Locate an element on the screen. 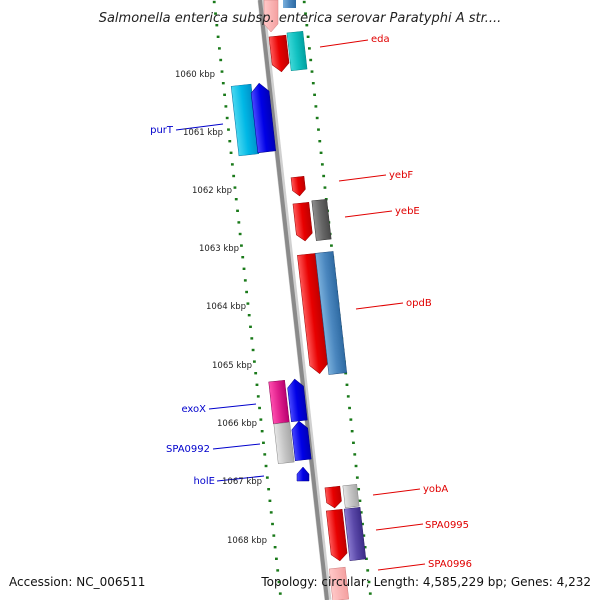 The width and height of the screenshot is (600, 600). gene-opdB-left is located at coordinates (312, 313).